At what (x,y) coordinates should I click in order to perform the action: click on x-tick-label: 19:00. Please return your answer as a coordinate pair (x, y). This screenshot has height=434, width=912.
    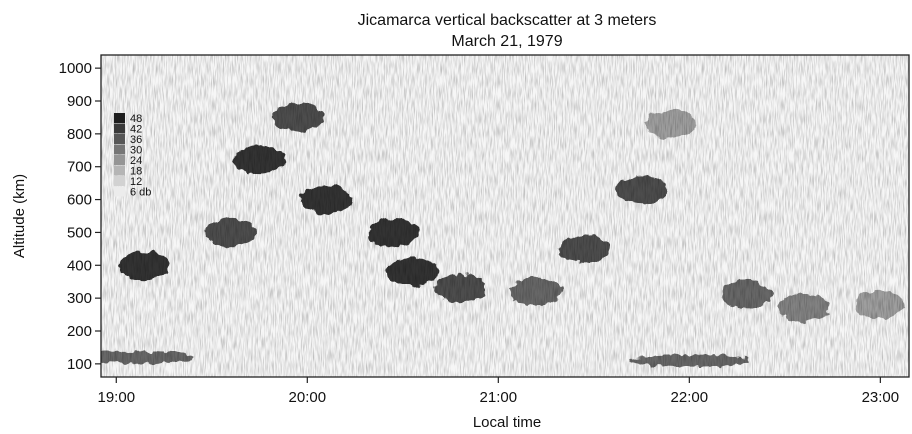
    Looking at the image, I should click on (117, 397).